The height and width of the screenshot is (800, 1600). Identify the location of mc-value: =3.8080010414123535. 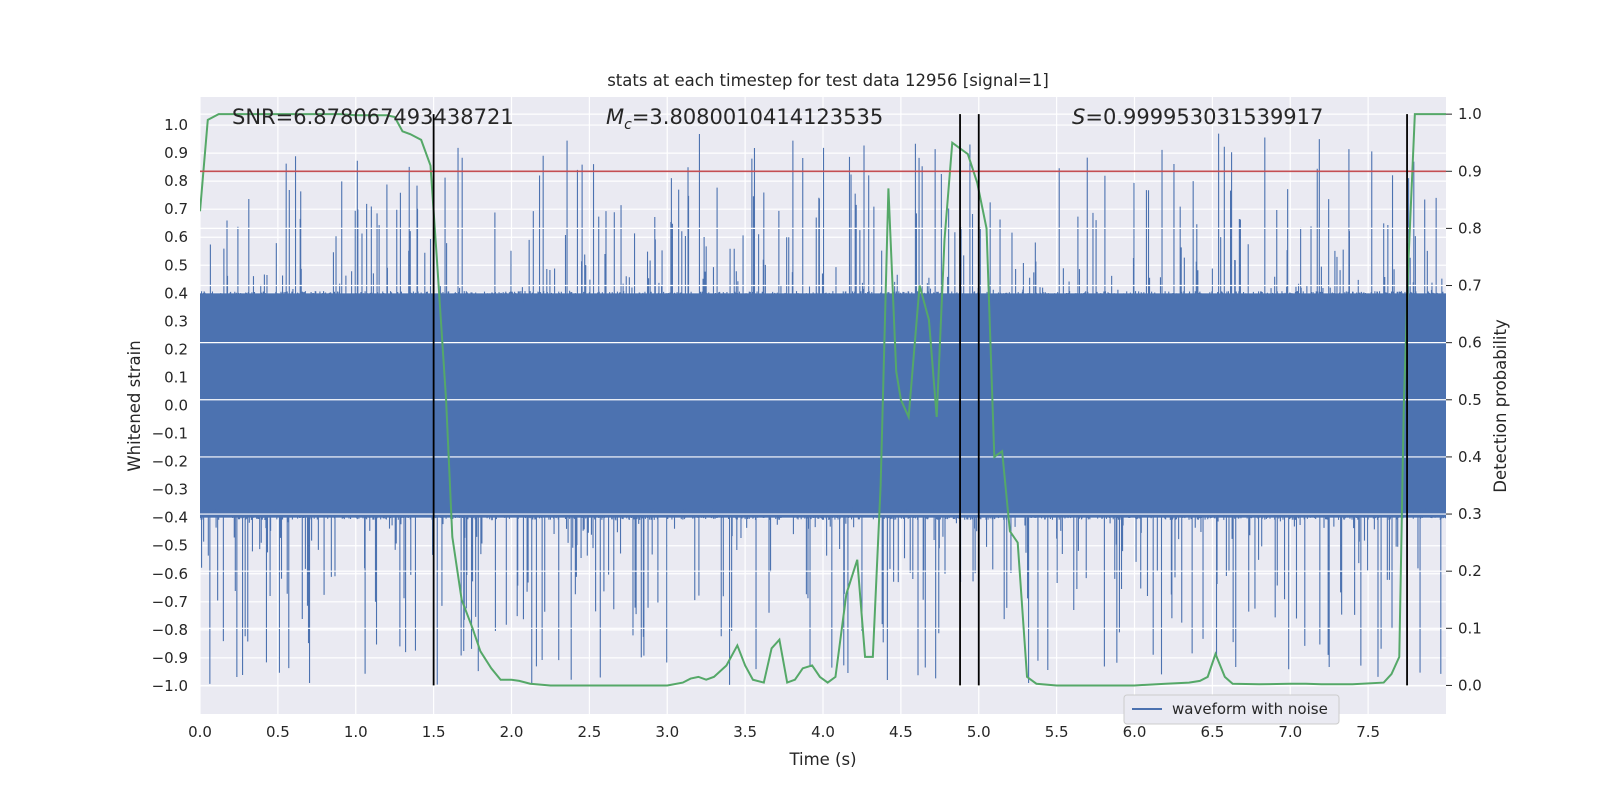
(757, 117).